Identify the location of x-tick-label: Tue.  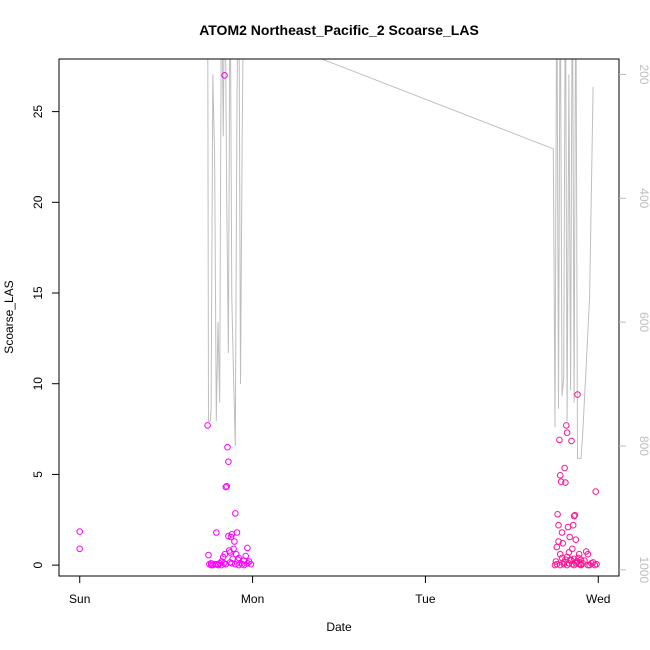
(425, 599).